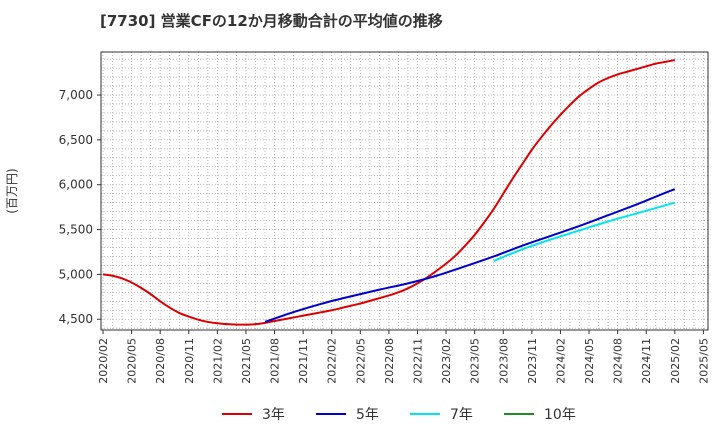  I want to click on legend-item: 5年, so click(347, 414).